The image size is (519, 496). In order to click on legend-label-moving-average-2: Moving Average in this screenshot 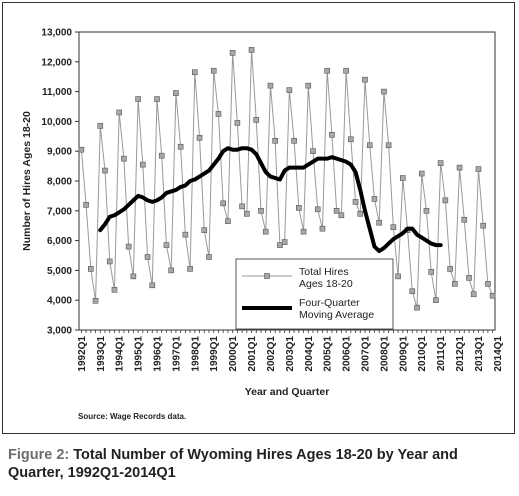, I will do `click(336, 315)`.